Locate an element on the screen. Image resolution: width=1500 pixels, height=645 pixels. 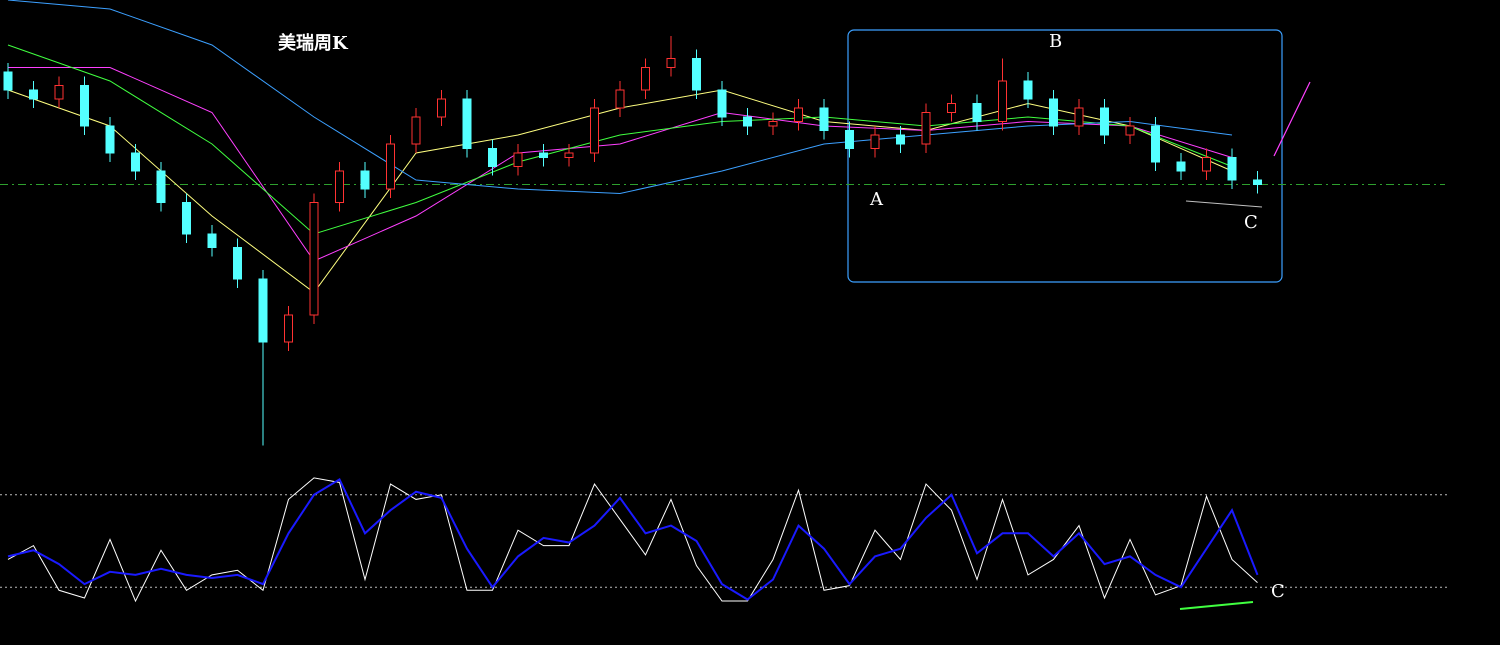
chart-title: 美瑞周K is located at coordinates (313, 43).